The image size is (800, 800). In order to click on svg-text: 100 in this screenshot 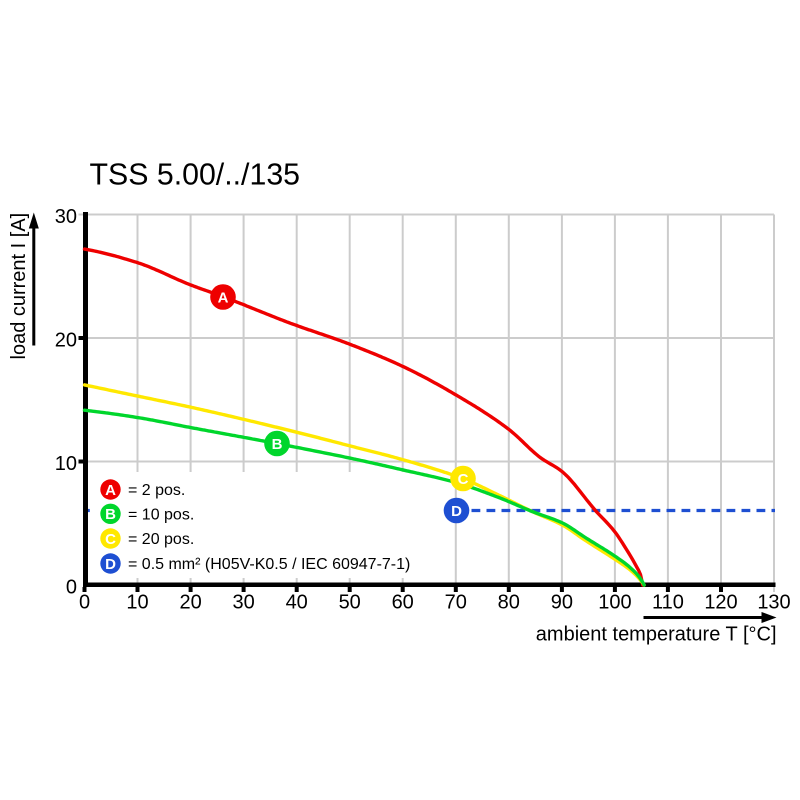, I will do `click(614, 603)`.